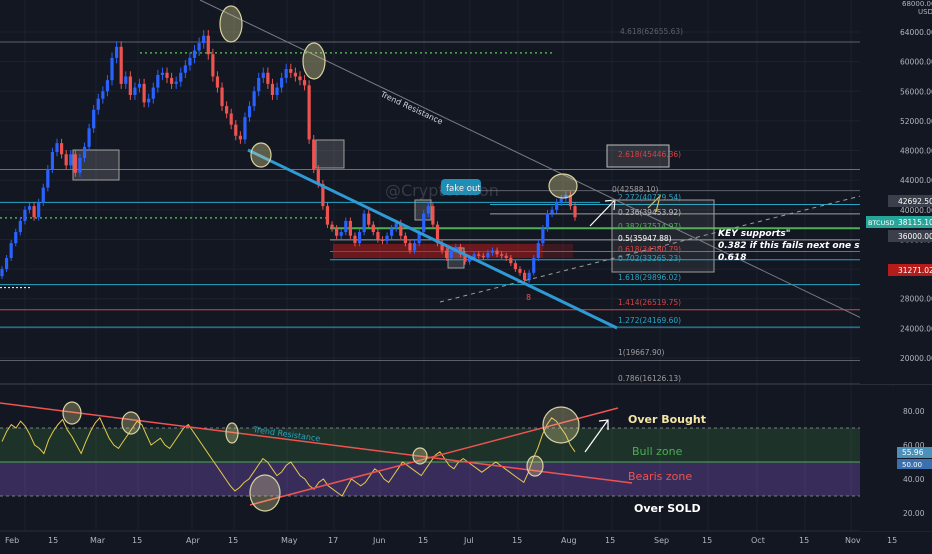 Image resolution: width=932 pixels, height=554 pixels. I want to click on price-tick-label: 64000.00, so click(916, 32).